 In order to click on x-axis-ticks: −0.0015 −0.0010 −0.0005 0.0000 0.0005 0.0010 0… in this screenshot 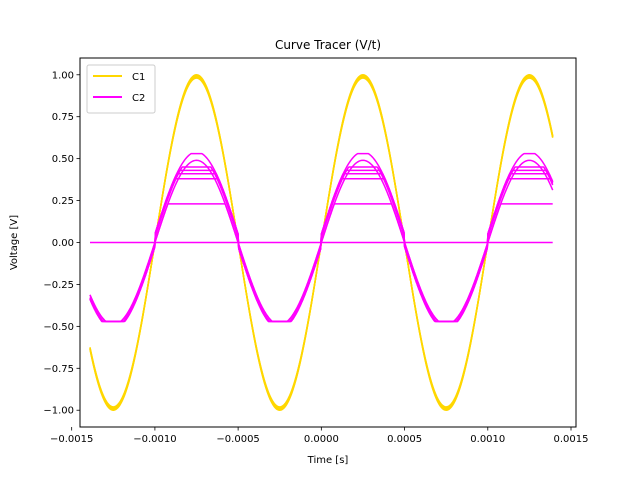, I will do `click(319, 436)`.